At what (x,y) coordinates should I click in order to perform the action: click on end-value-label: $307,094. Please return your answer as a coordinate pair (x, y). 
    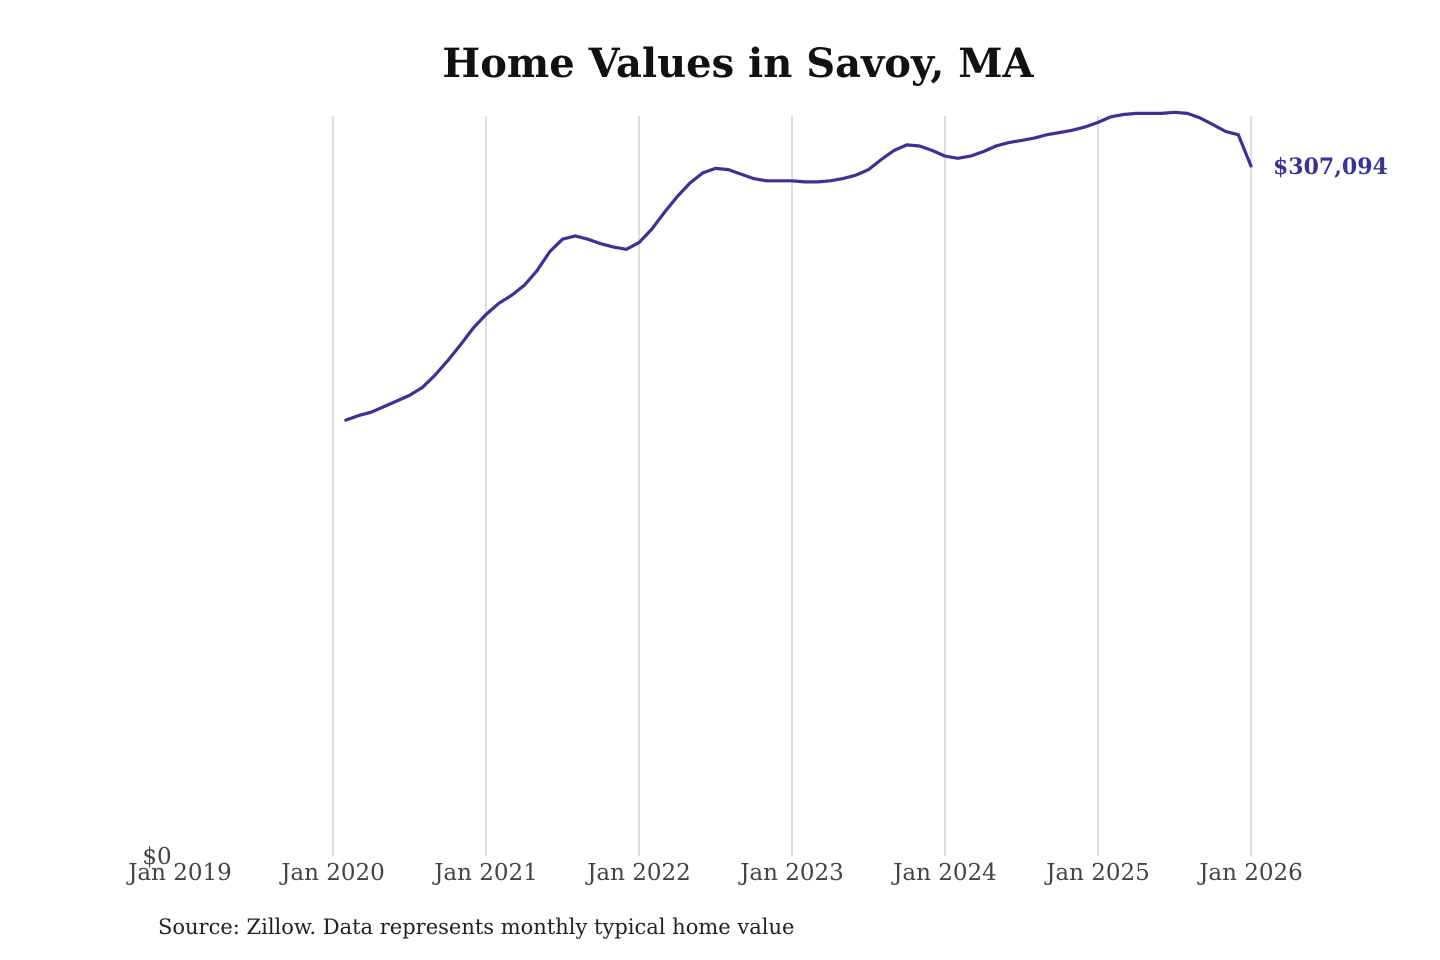
    Looking at the image, I should click on (1330, 167).